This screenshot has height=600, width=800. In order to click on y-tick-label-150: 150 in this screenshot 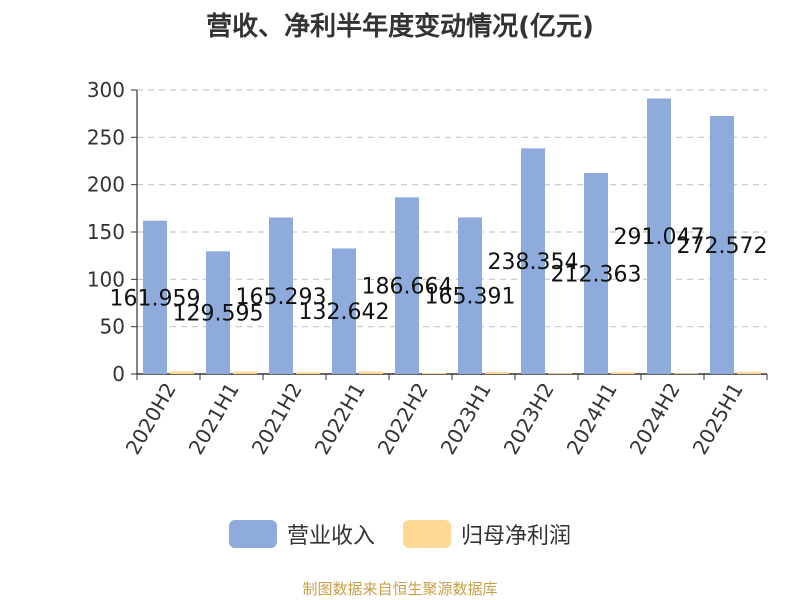, I will do `click(106, 232)`.